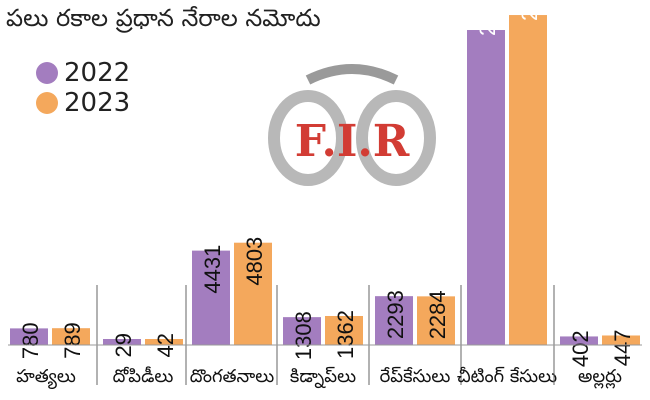 The height and width of the screenshot is (400, 650). What do you see at coordinates (529, 10) in the screenshot?
I see `value-label-2023-5: 22996` at bounding box center [529, 10].